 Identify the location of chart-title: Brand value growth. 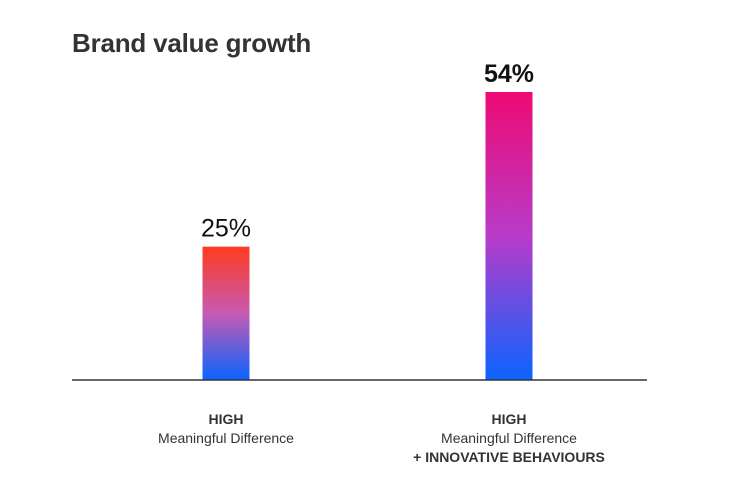
(192, 43).